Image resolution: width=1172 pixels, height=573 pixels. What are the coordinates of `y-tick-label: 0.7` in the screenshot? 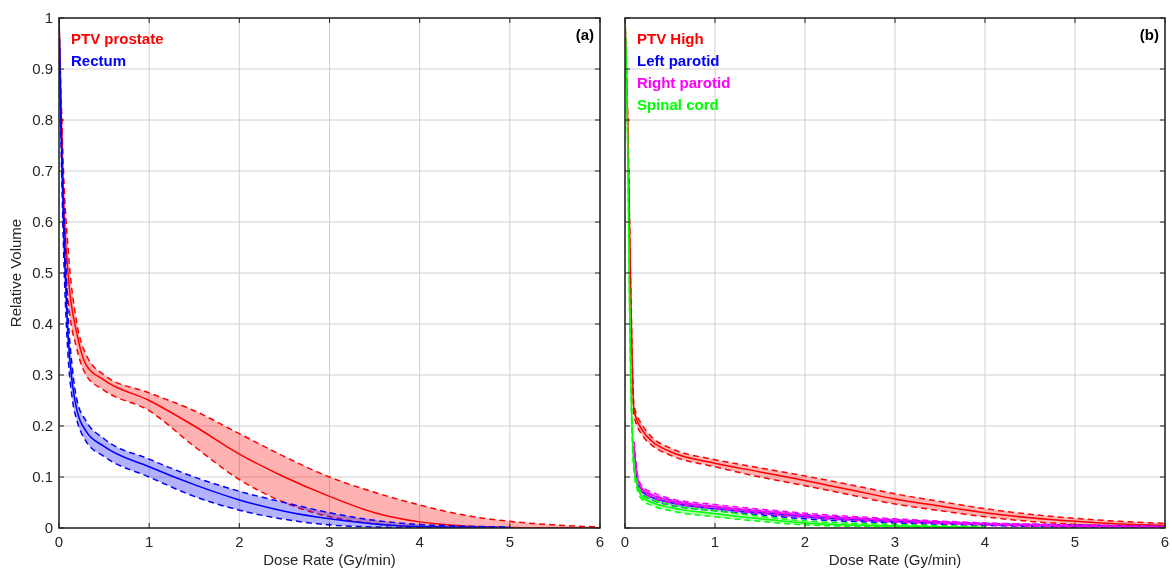 It's located at (42, 170).